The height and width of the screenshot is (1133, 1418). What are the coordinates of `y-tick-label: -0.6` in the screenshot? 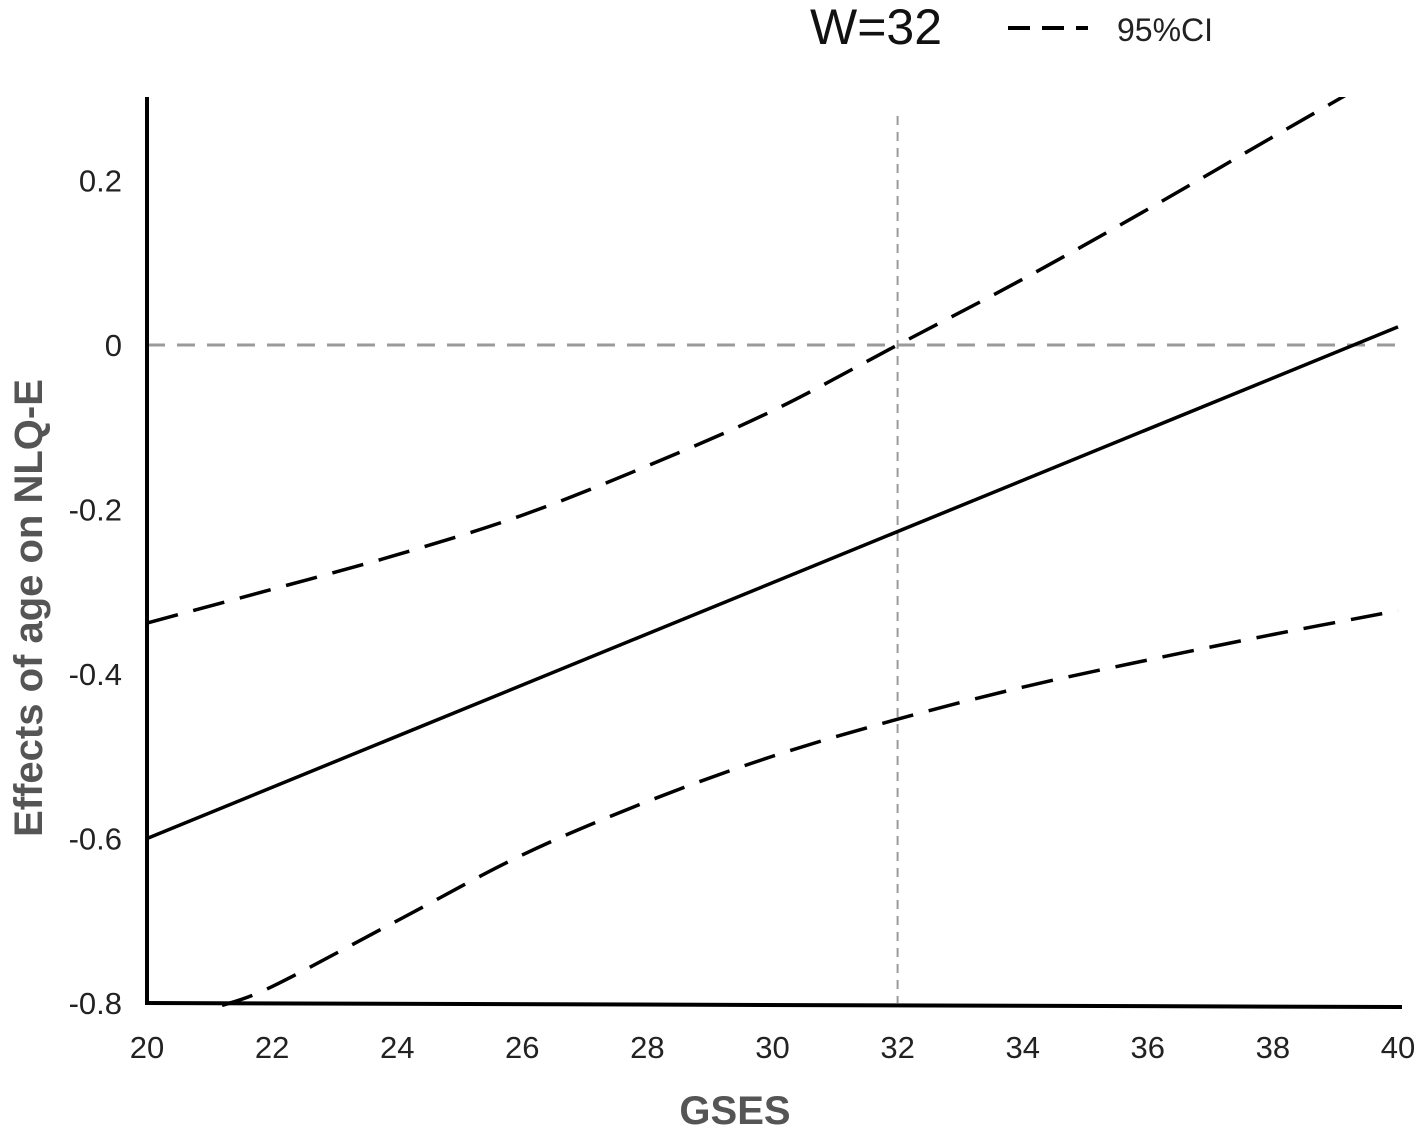 It's located at (95, 839).